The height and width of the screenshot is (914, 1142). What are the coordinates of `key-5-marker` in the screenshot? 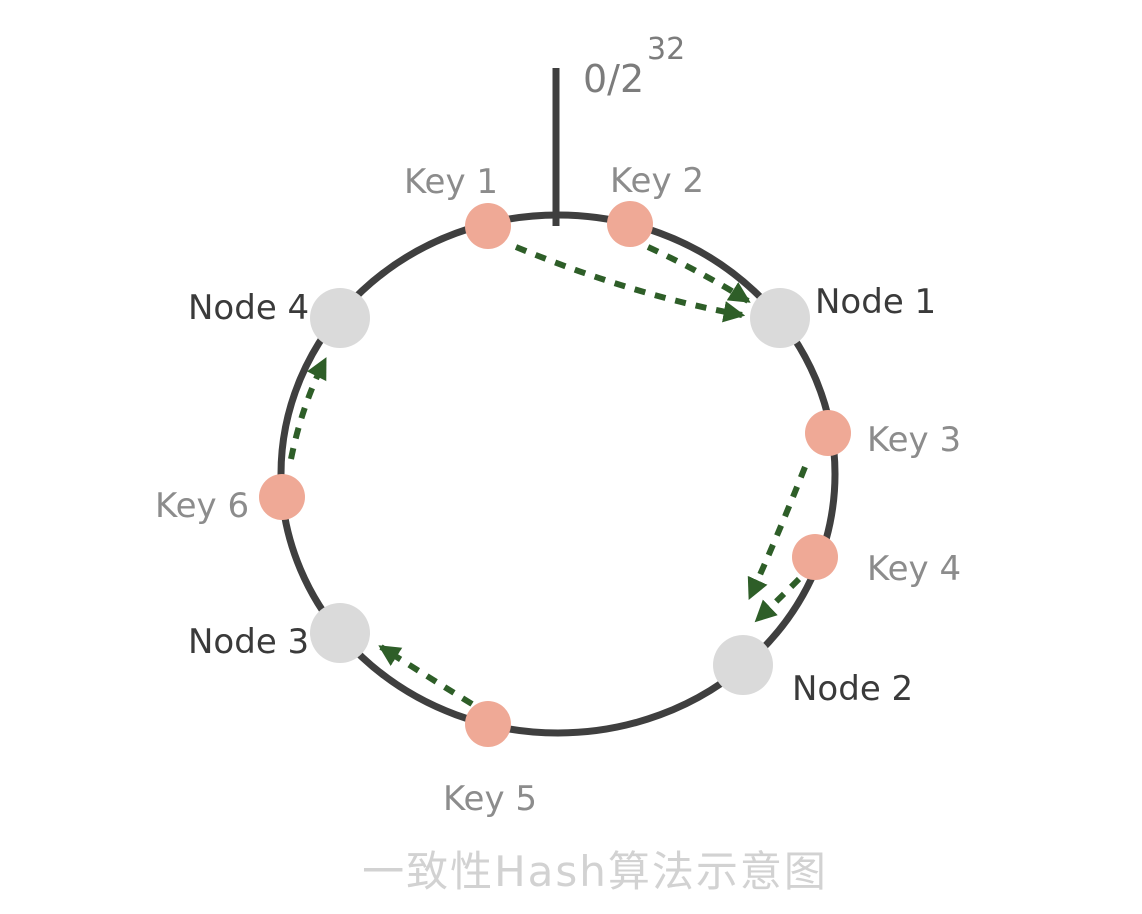 It's located at (488, 724).